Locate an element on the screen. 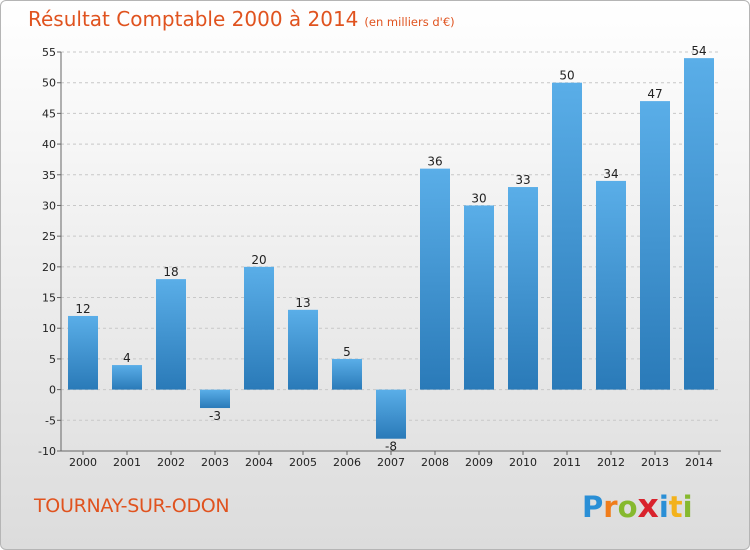 This screenshot has width=750, height=550. bar-2006 is located at coordinates (347, 374).